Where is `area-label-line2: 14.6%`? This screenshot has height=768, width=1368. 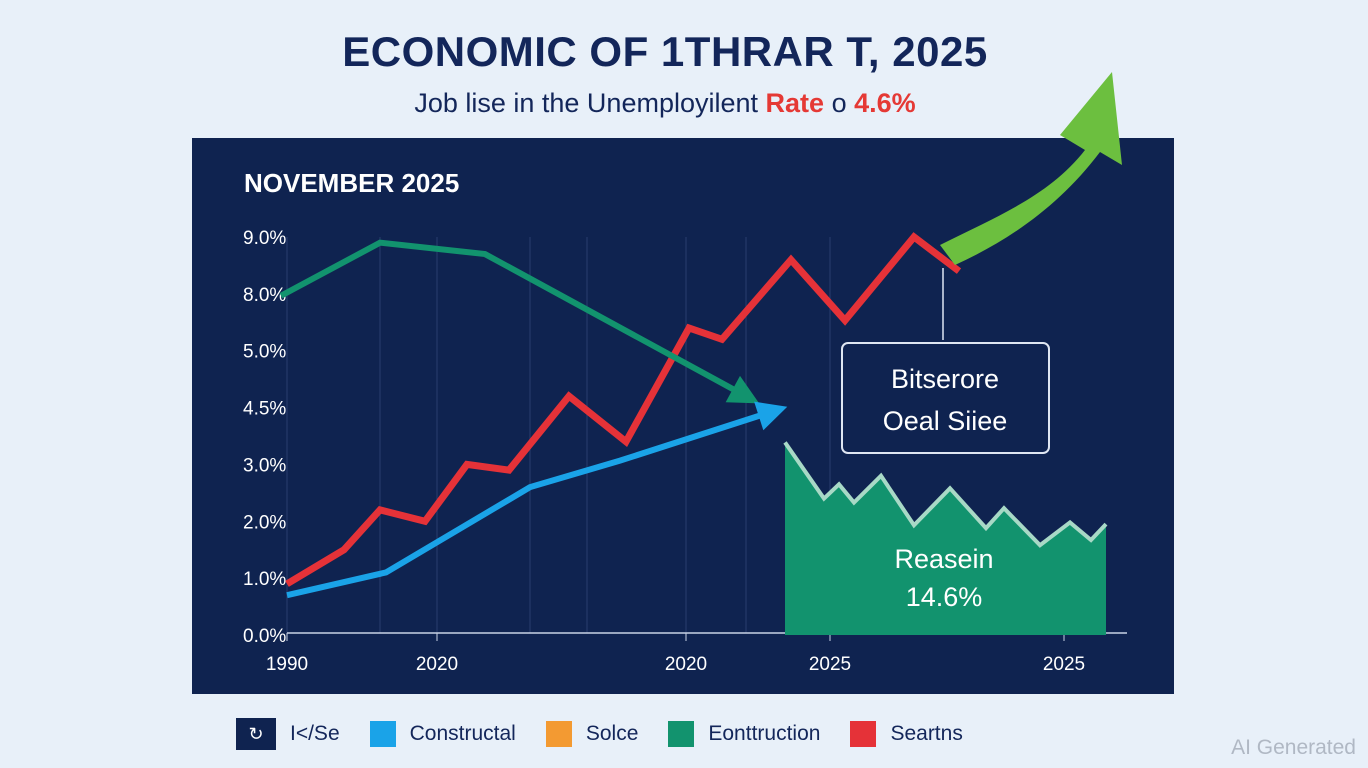 area-label-line2: 14.6% is located at coordinates (944, 597).